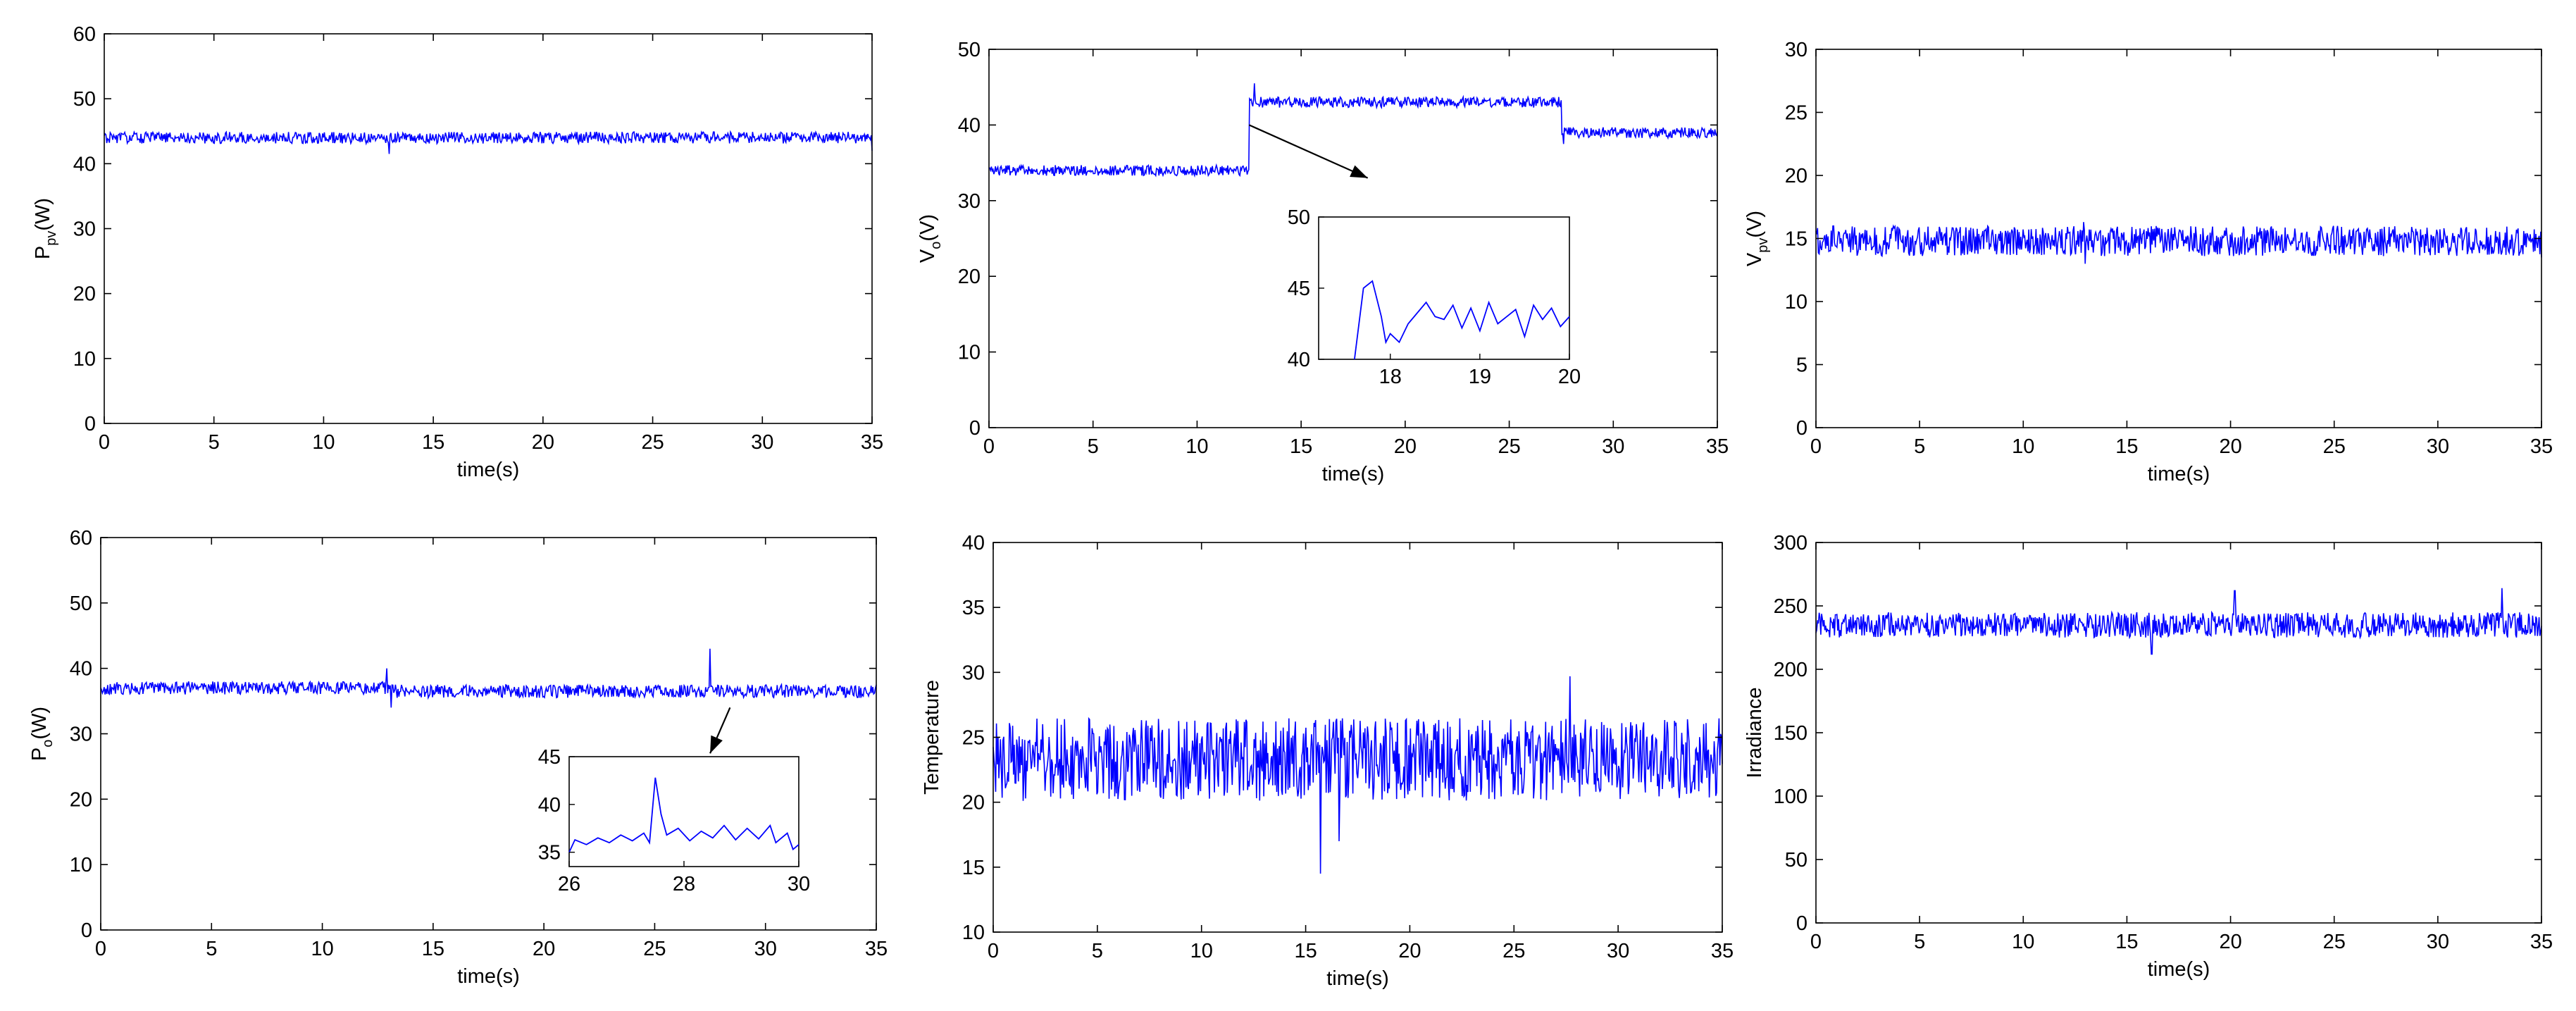 The image size is (2576, 1011). Describe the element at coordinates (1790, 670) in the screenshot. I see `y-tick-label: 200` at that location.